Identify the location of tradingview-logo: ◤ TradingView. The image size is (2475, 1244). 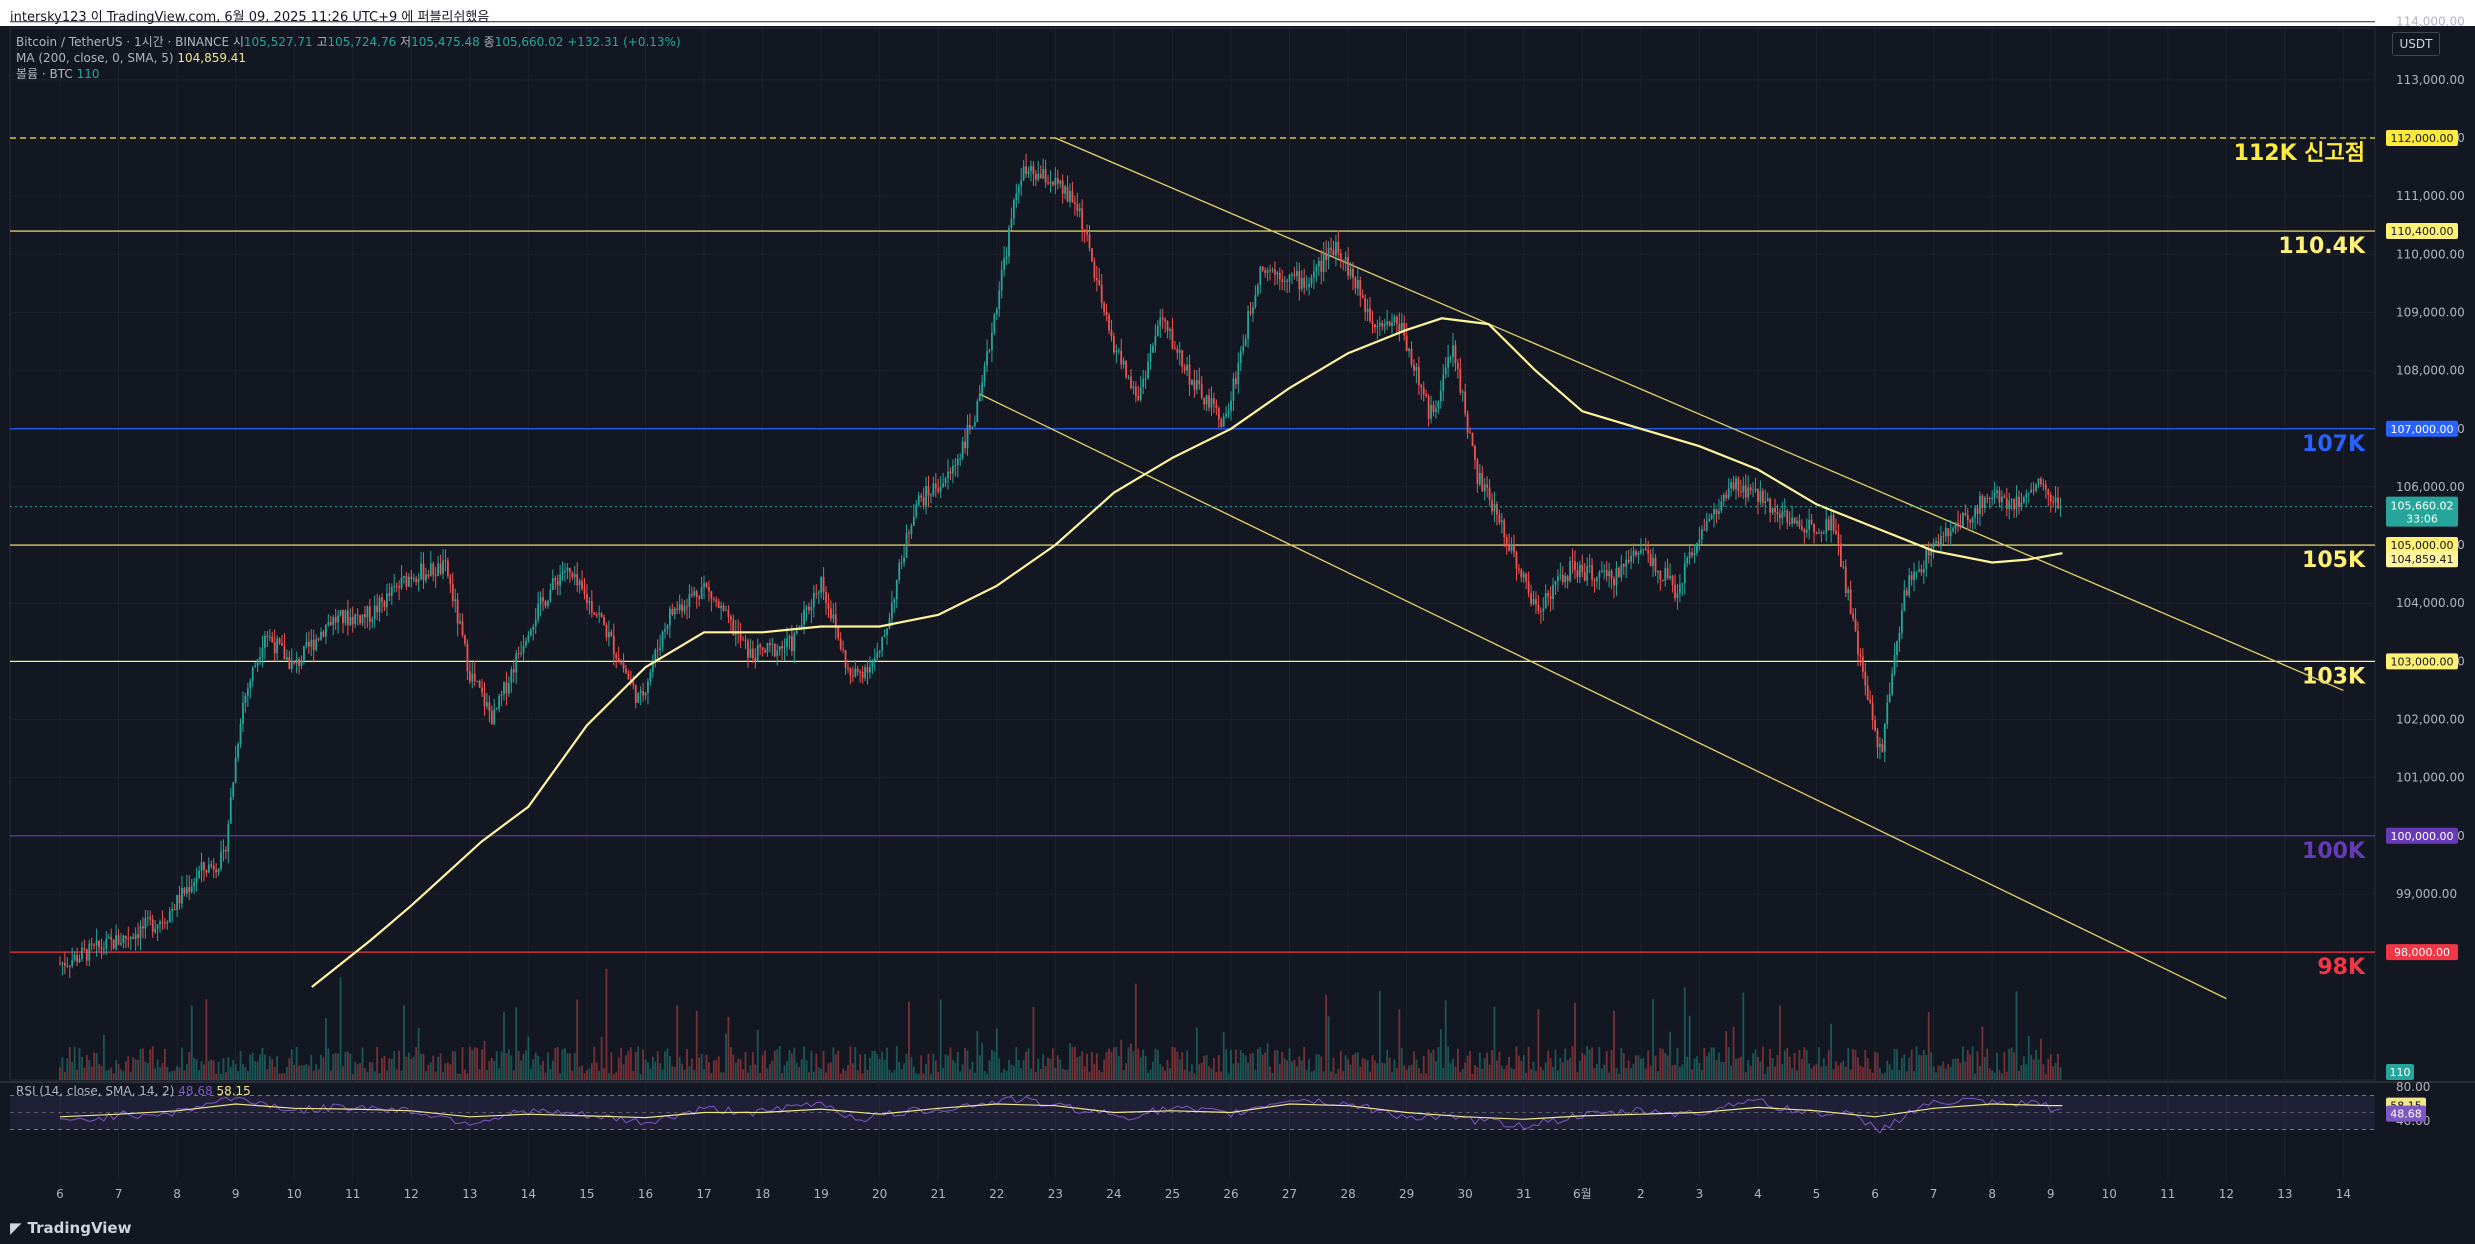
(70, 1228).